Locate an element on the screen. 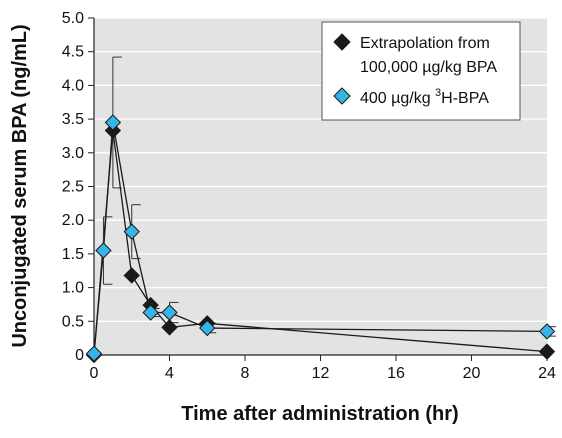  legend-label-tritiated-prefix: 400 µg/kg is located at coordinates (397, 98).